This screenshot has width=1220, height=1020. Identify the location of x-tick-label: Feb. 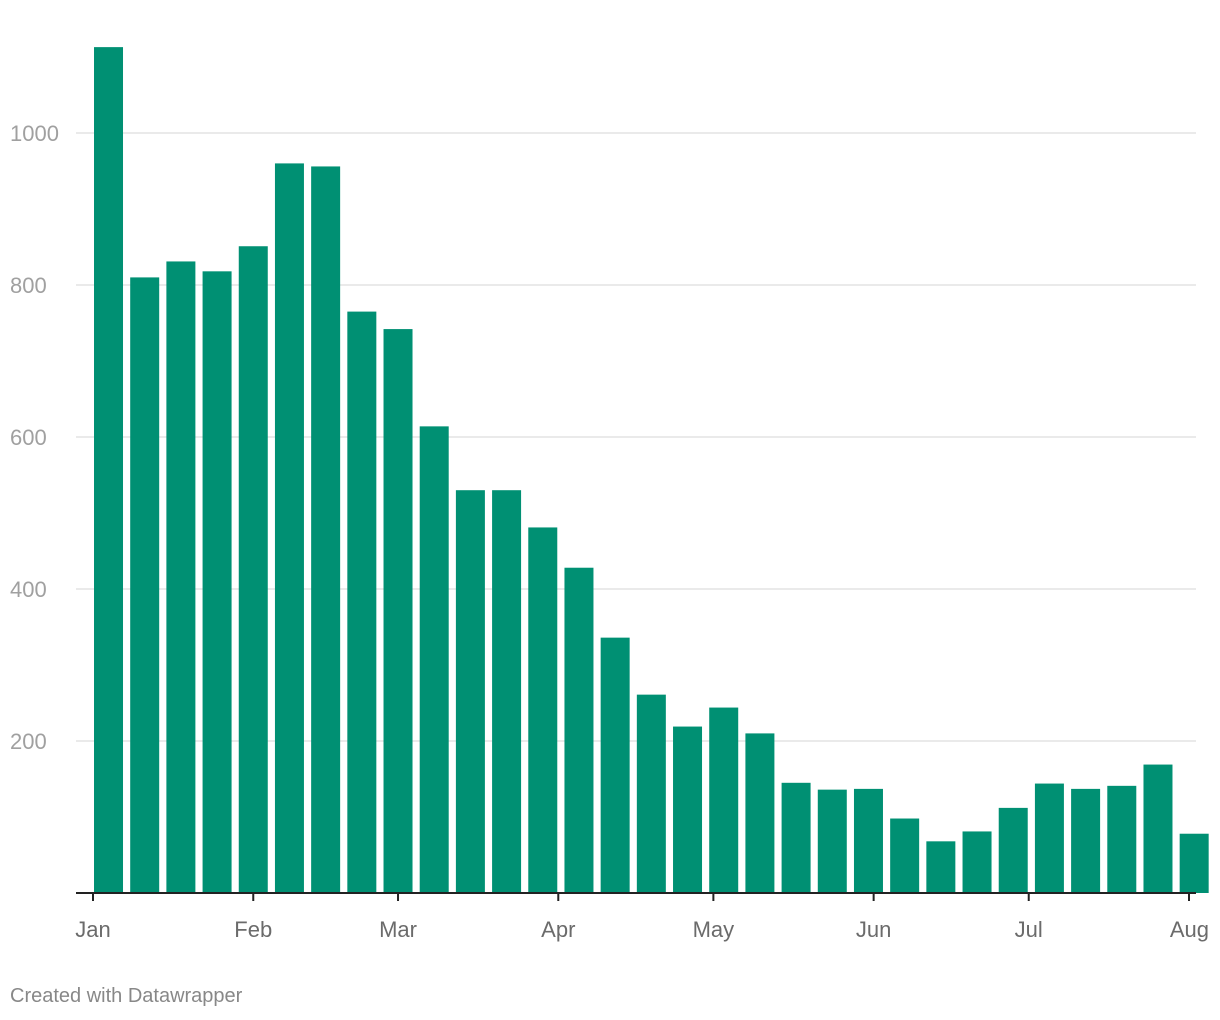
(253, 929).